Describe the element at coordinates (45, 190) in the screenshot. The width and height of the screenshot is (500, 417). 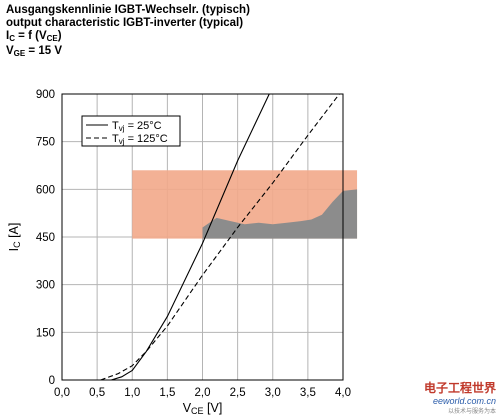
I see `y-tick-label: 600` at that location.